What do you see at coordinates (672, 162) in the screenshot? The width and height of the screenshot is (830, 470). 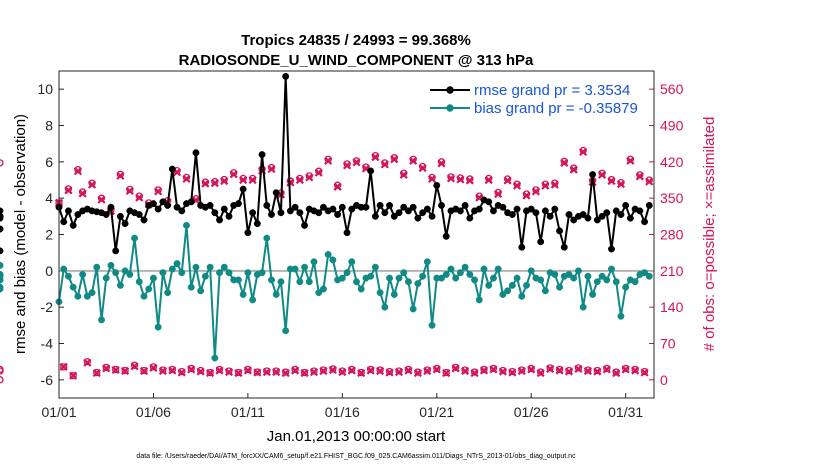 I see `right-tick-label: 420` at bounding box center [672, 162].